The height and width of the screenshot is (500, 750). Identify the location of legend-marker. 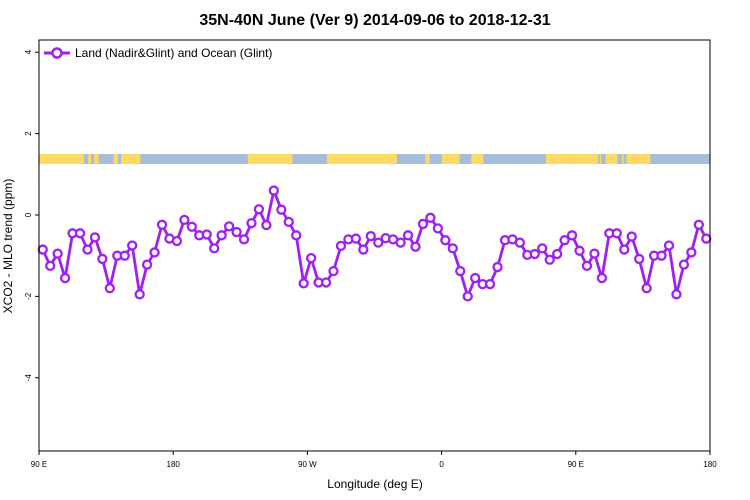
(57, 53).